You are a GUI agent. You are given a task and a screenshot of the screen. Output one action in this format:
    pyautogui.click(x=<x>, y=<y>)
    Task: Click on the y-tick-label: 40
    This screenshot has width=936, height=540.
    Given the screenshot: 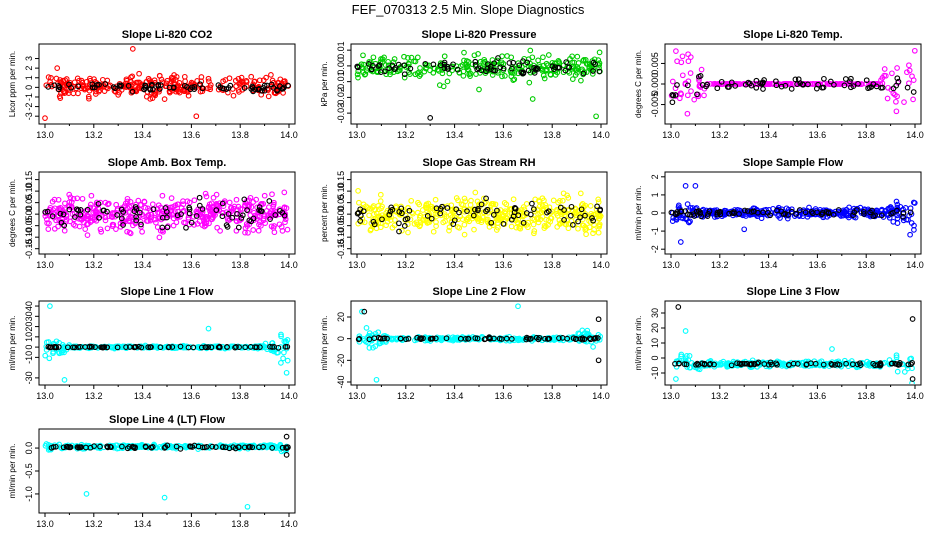 What is the action you would take?
    pyautogui.click(x=29, y=306)
    